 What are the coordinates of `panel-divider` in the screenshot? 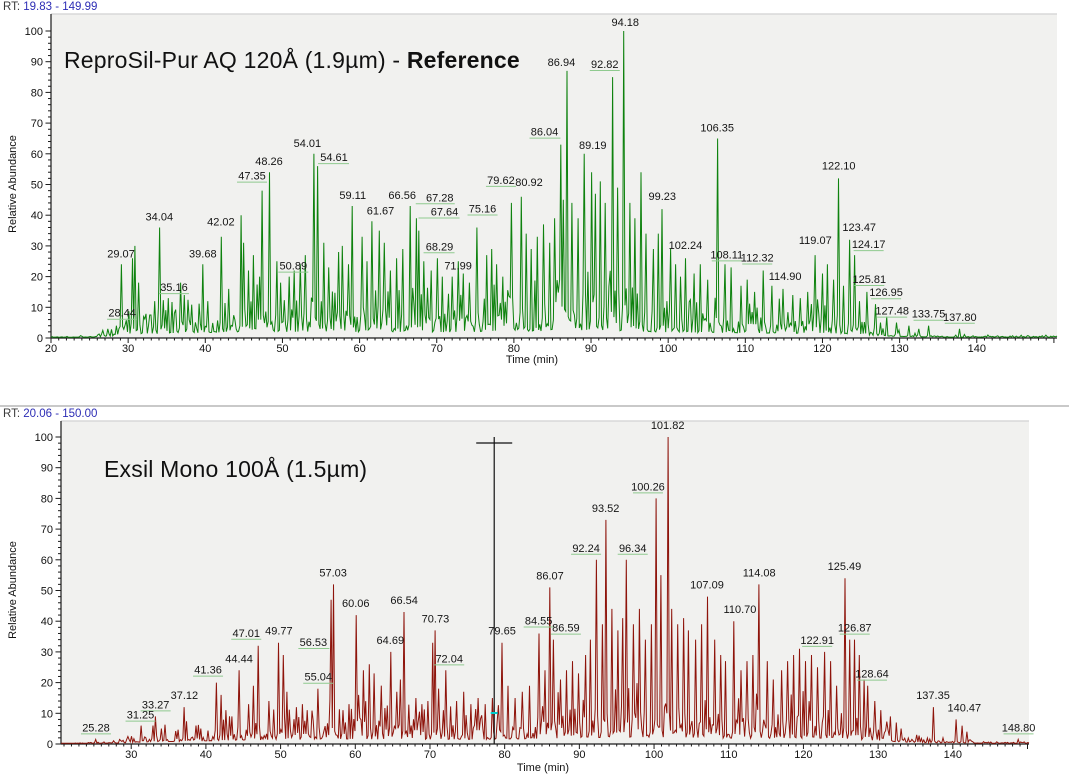 It's located at (534, 406).